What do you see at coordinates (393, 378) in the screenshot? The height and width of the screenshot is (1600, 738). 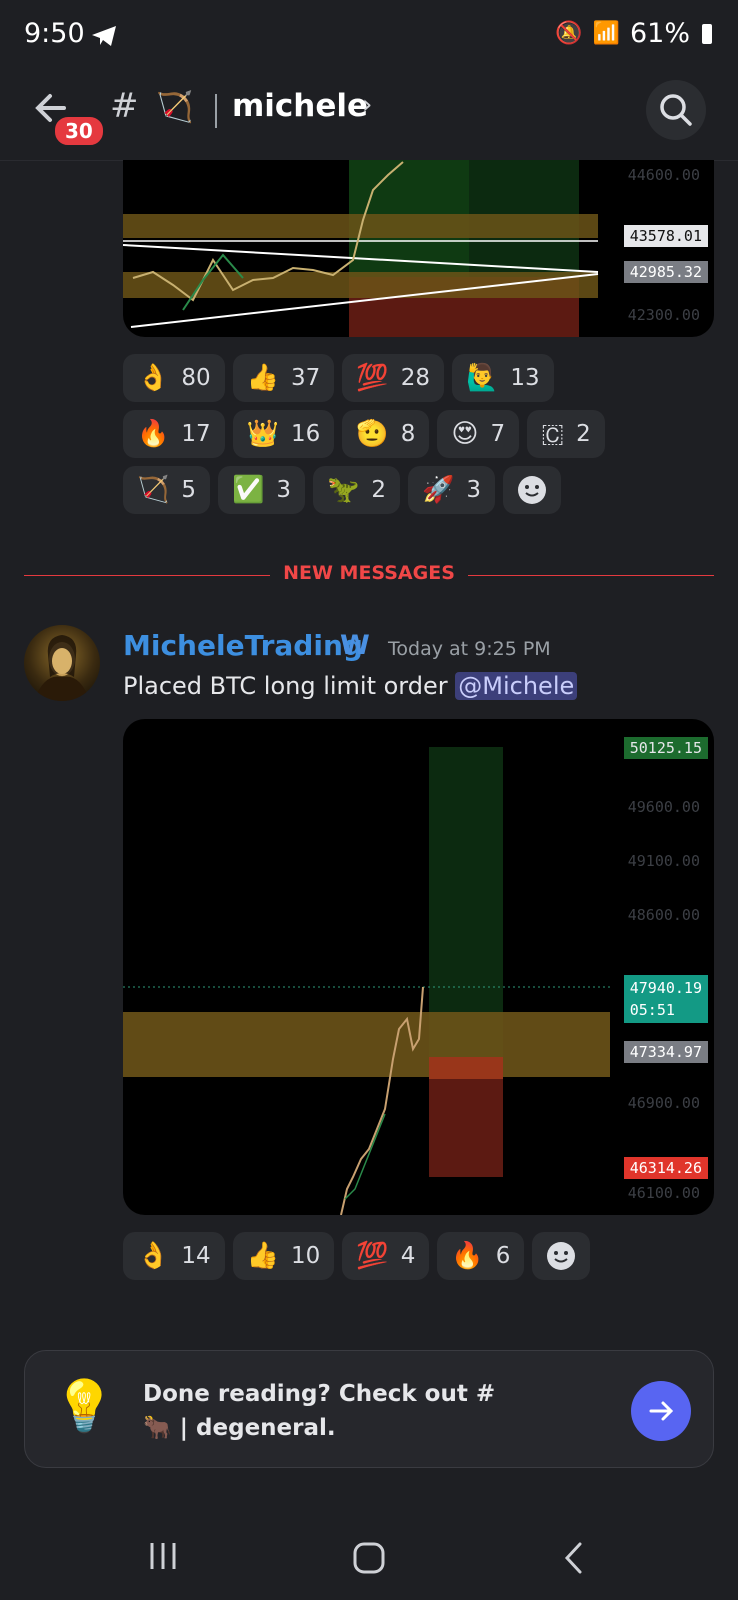 I see `reaction-pill: 💯 28` at bounding box center [393, 378].